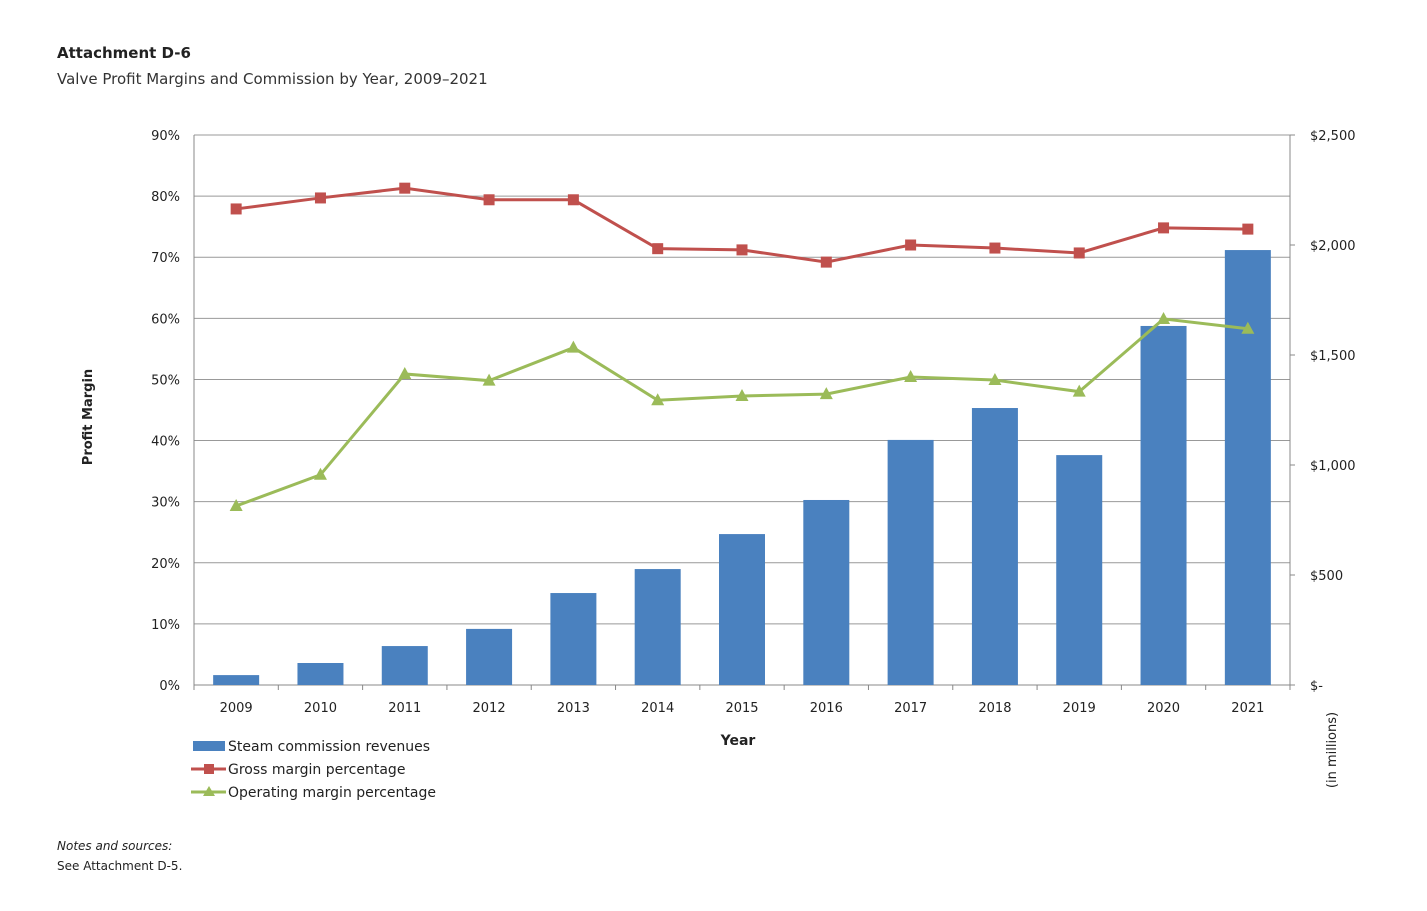 This screenshot has width=1427, height=911. What do you see at coordinates (741, 708) in the screenshot?
I see `x-tick-label: 2015` at bounding box center [741, 708].